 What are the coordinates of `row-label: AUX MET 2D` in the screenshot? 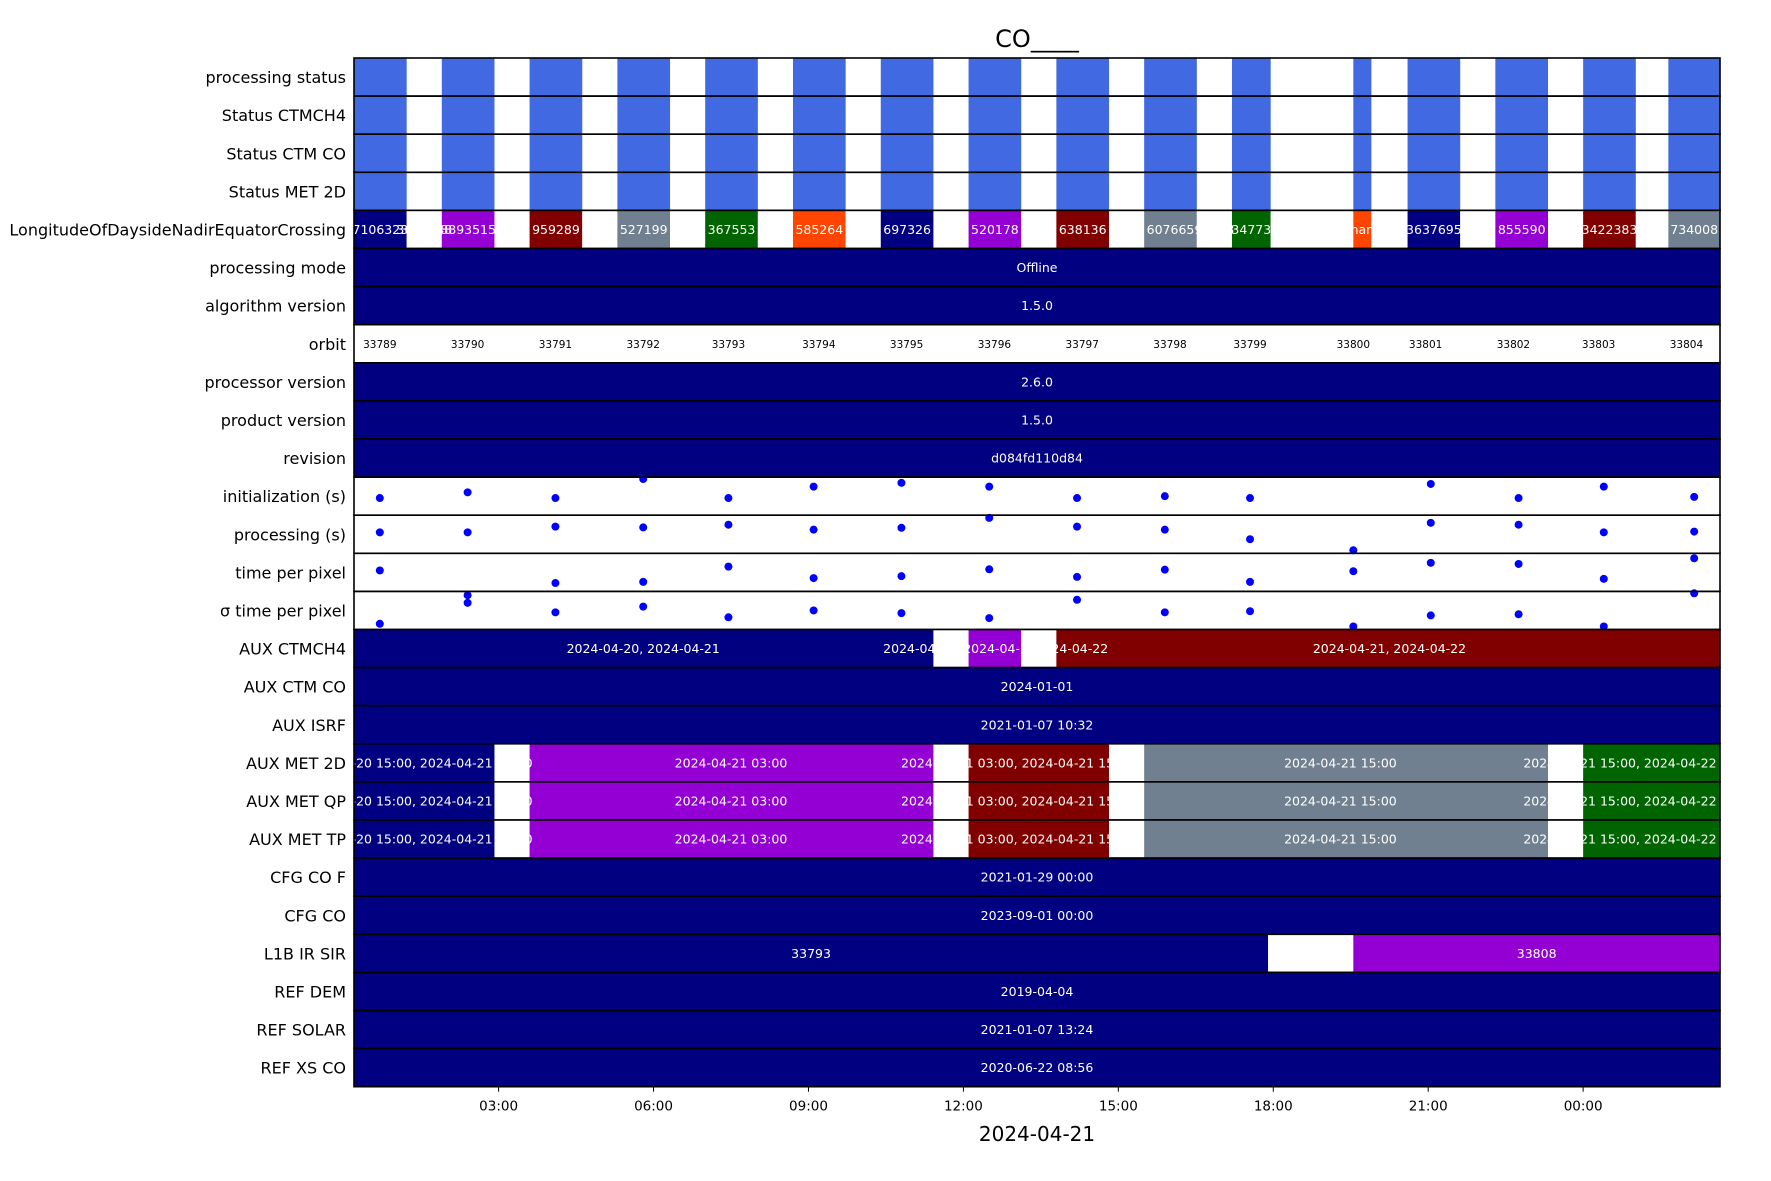 It's located at (296, 763).